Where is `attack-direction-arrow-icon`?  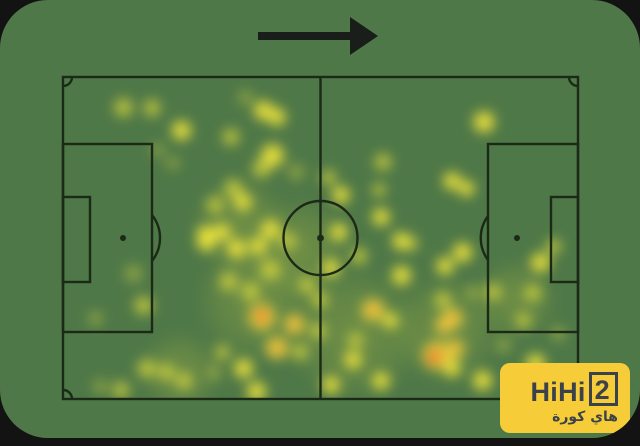
attack-direction-arrow-icon is located at coordinates (318, 36).